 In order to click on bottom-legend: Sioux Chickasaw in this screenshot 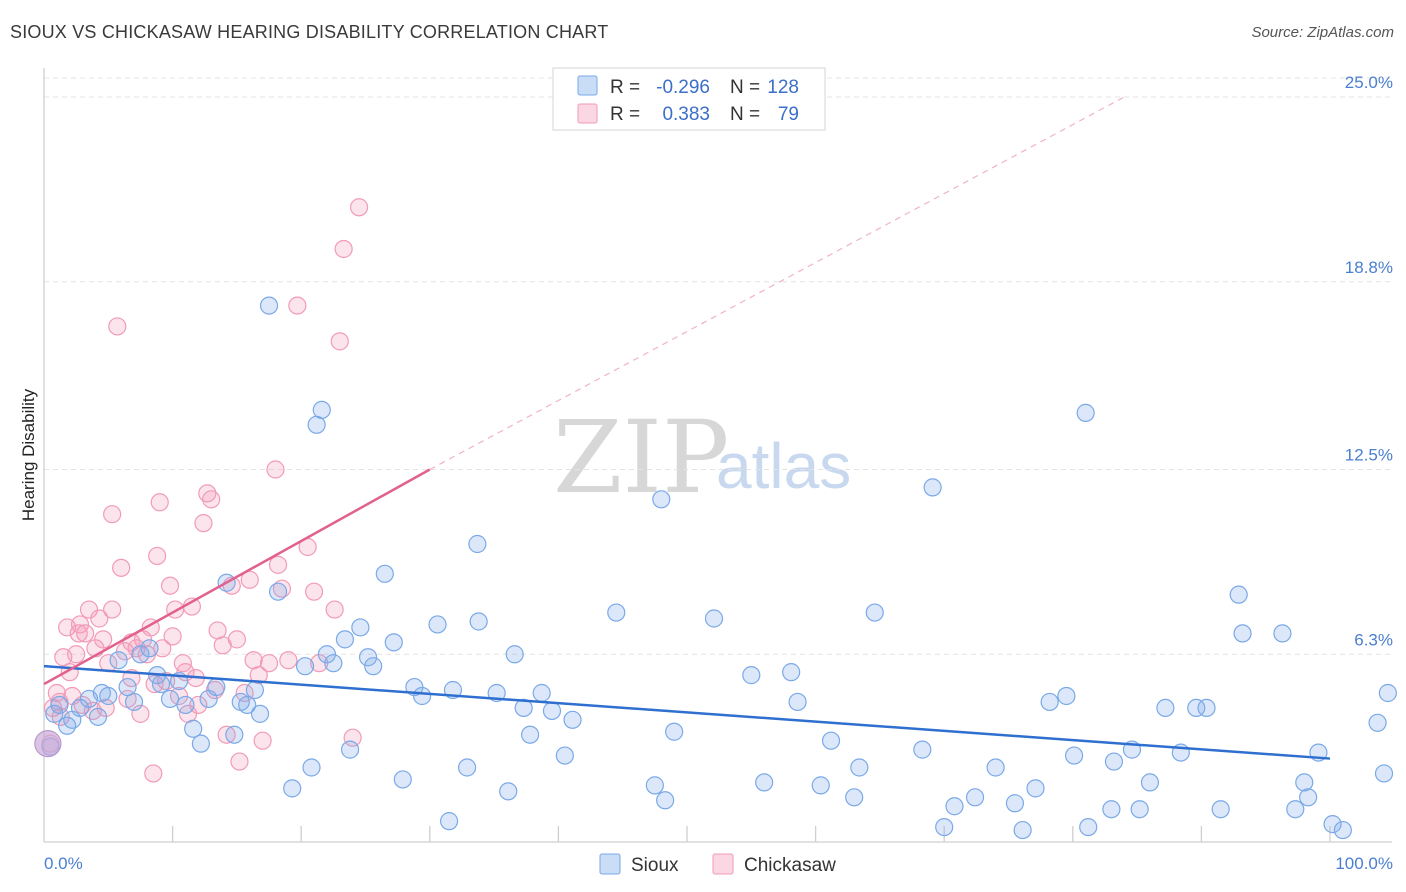, I will do `click(717, 864)`.